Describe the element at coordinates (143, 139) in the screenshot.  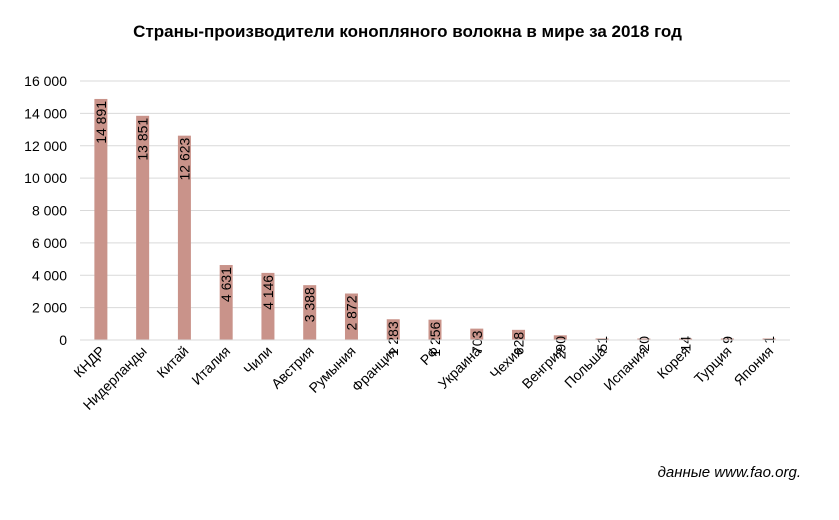
I see `data-label: 13 851` at that location.